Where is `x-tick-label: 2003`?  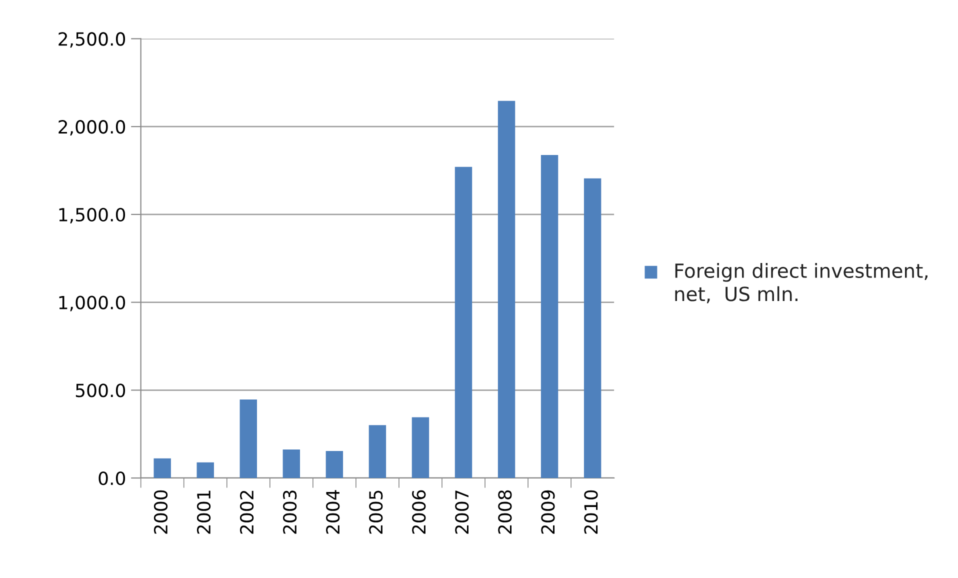
x-tick-label: 2003 is located at coordinates (289, 512).